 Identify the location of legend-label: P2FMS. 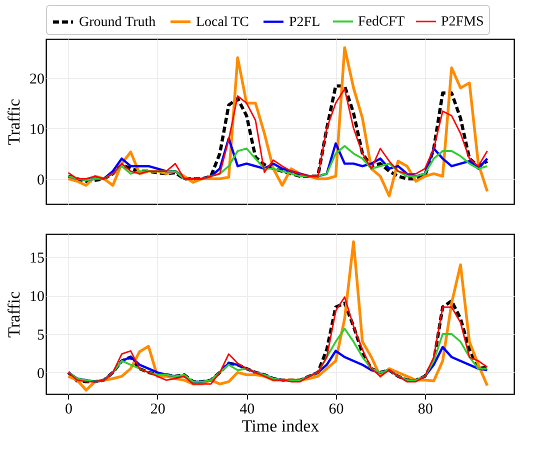
(462, 22).